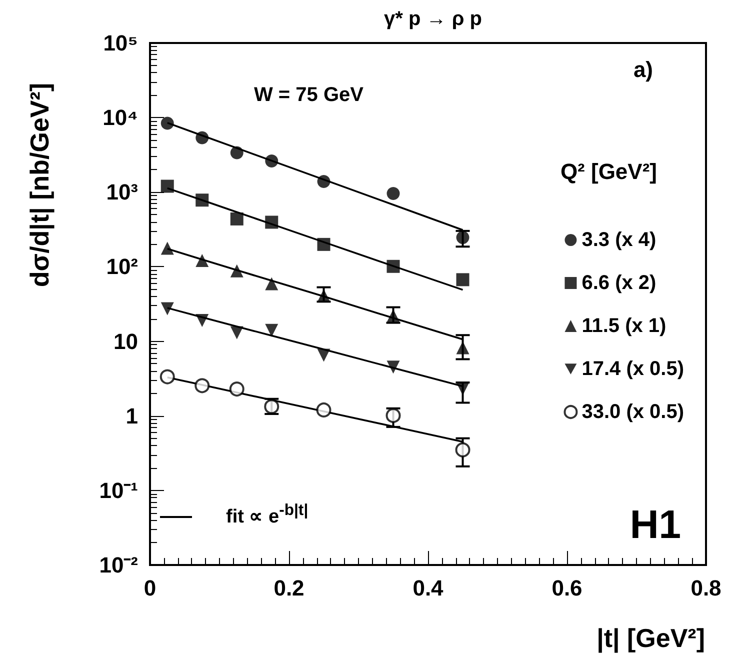 This screenshot has height=665, width=729. Describe the element at coordinates (118, 490) in the screenshot. I see `y-tick-label: 10⁻¹` at that location.